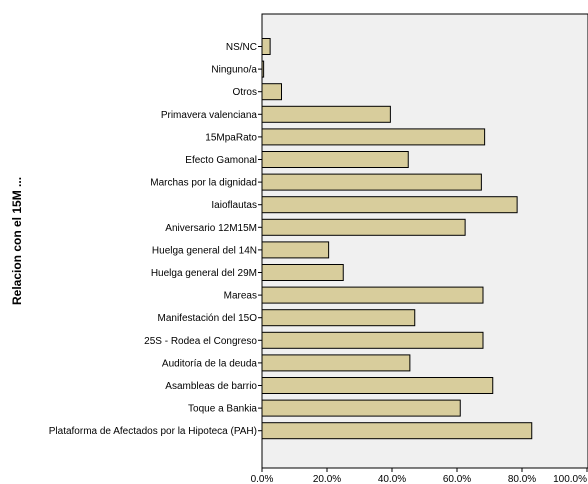 Image resolution: width=588 pixels, height=484 pixels. What do you see at coordinates (457, 479) in the screenshot?
I see `x-tick-label: 60.0%` at bounding box center [457, 479].